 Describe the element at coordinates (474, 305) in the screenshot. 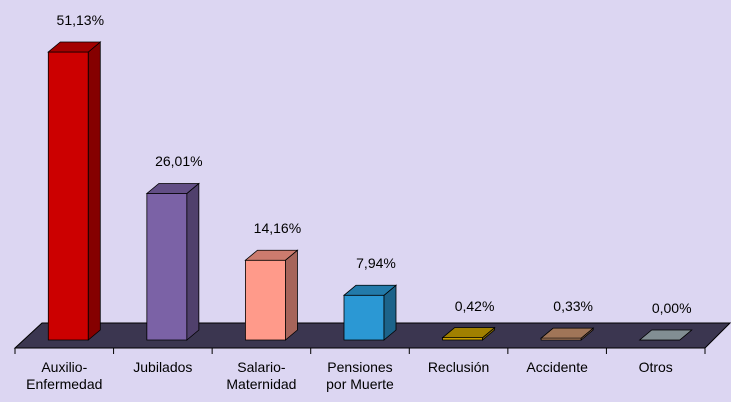

I see `value-label: 0,42%` at that location.